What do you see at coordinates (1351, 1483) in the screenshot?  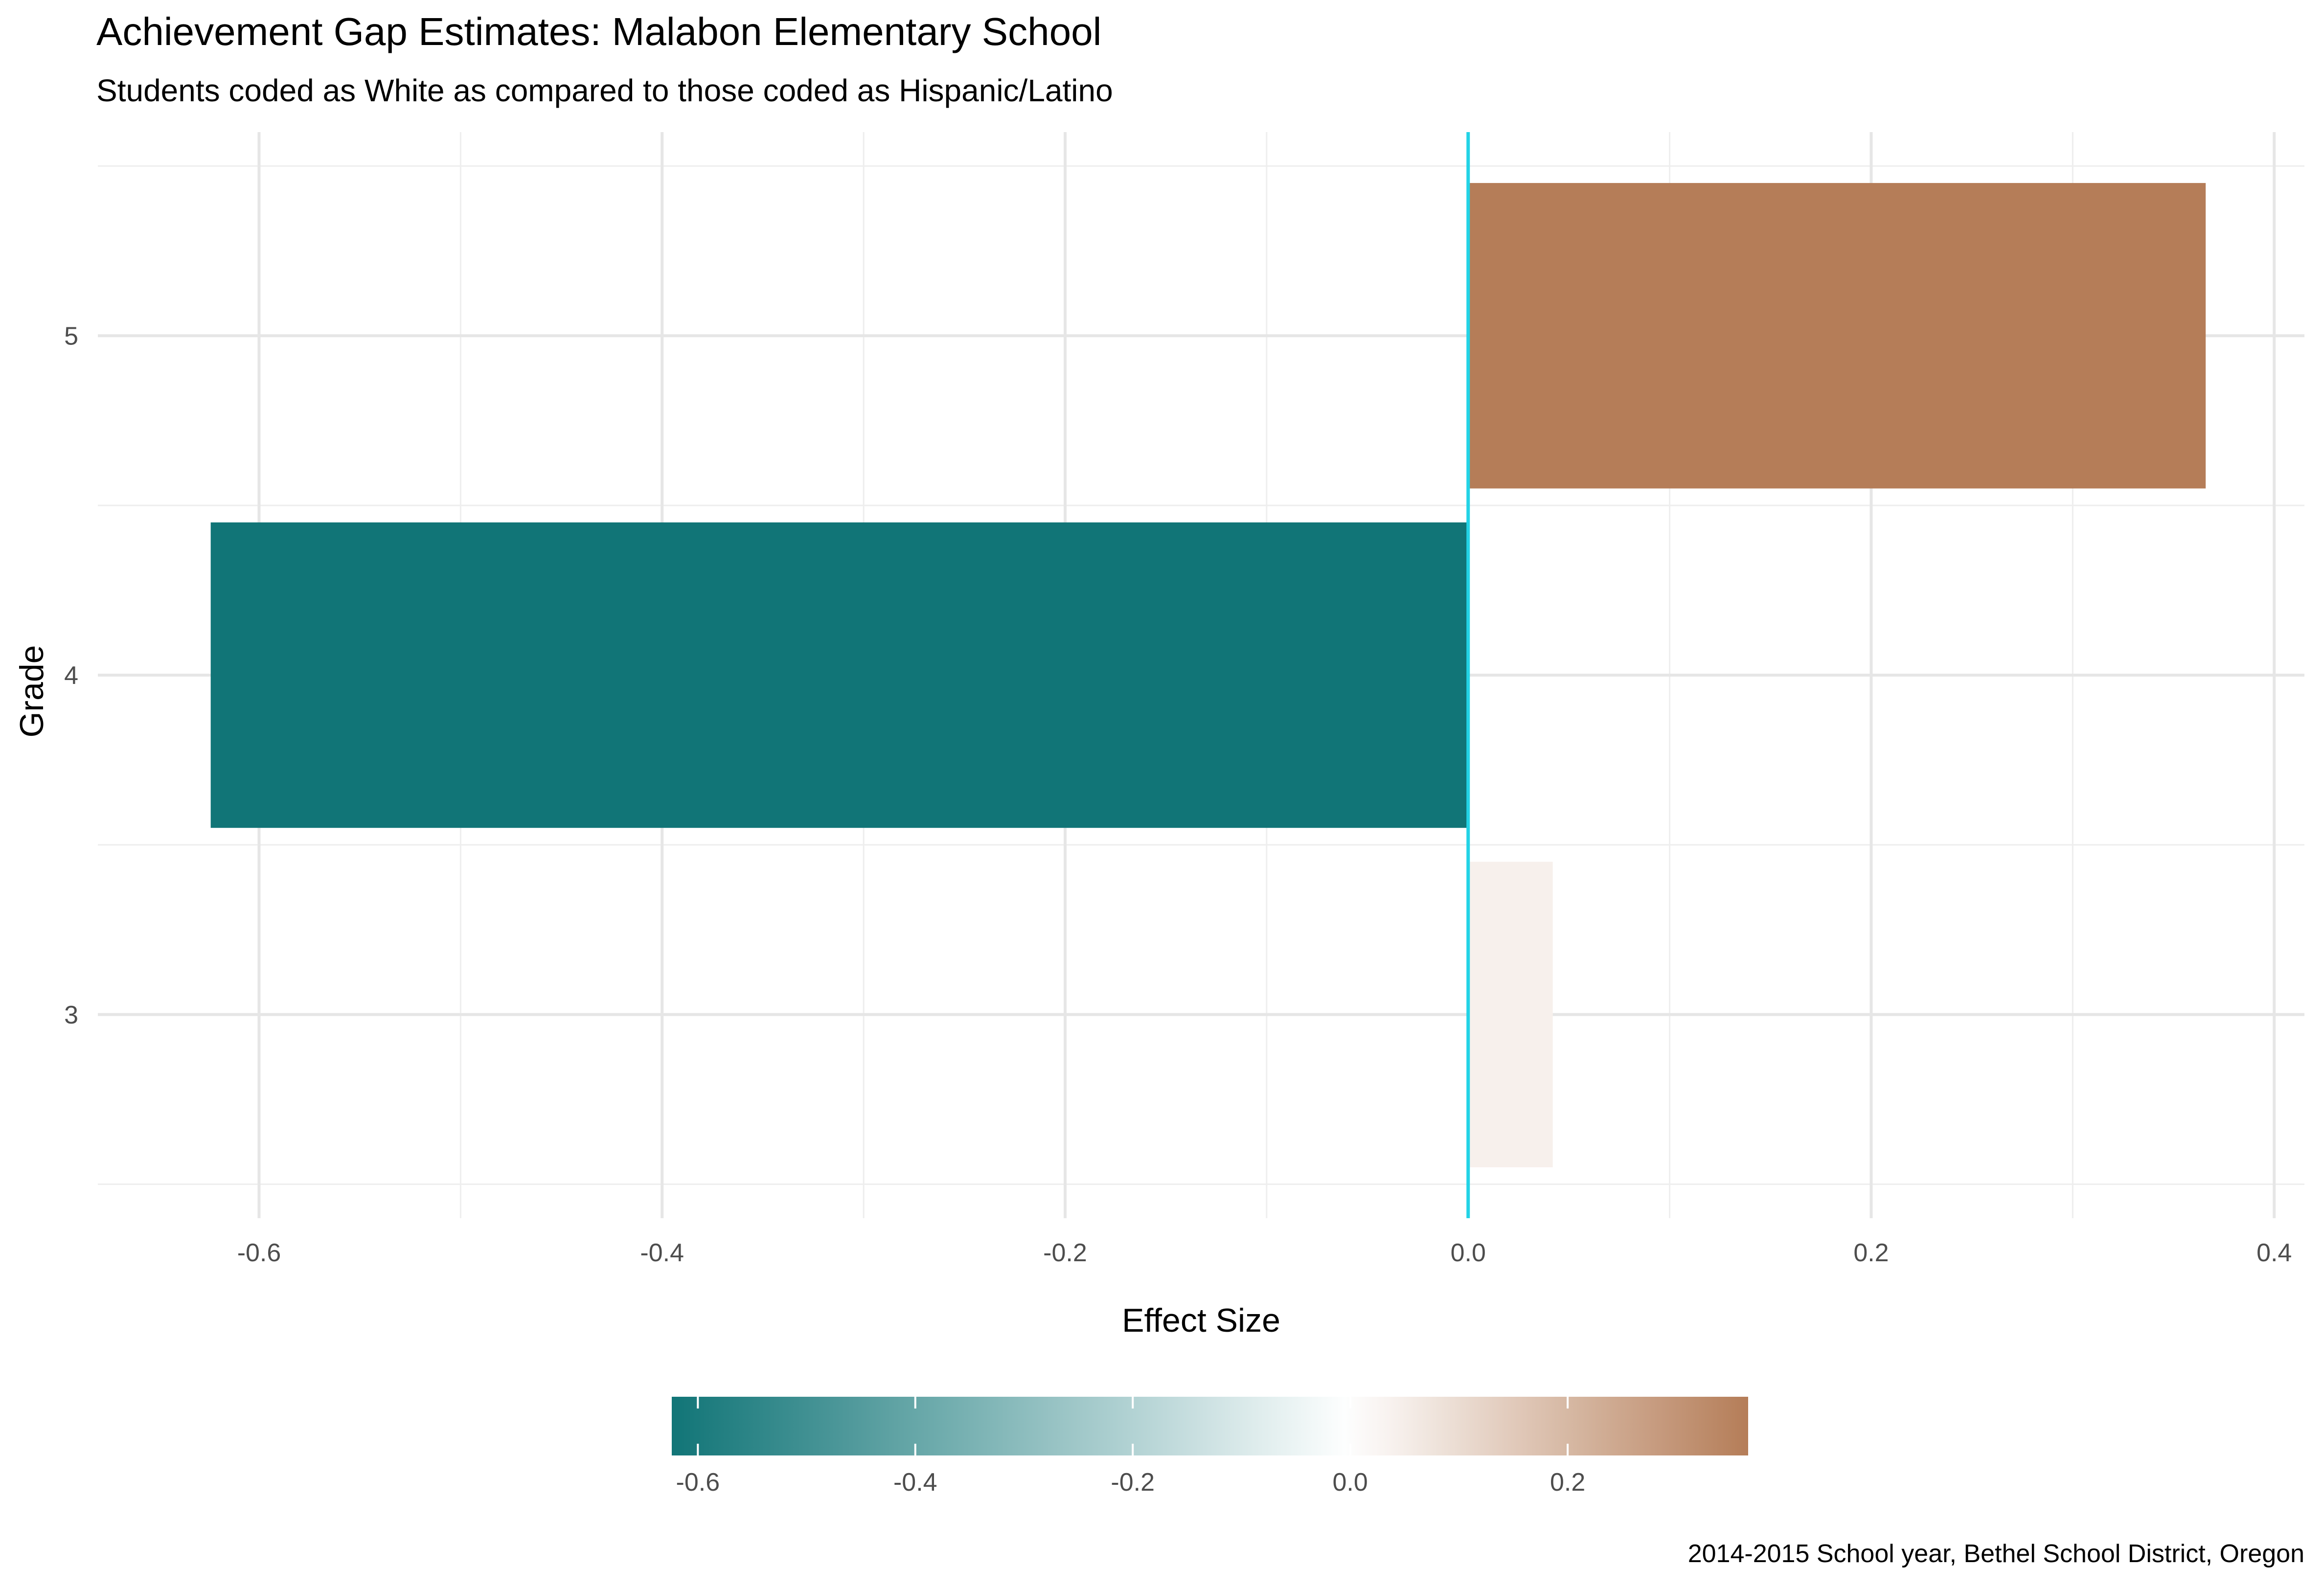 I see `colorbar-tick-label: 0.0` at bounding box center [1351, 1483].